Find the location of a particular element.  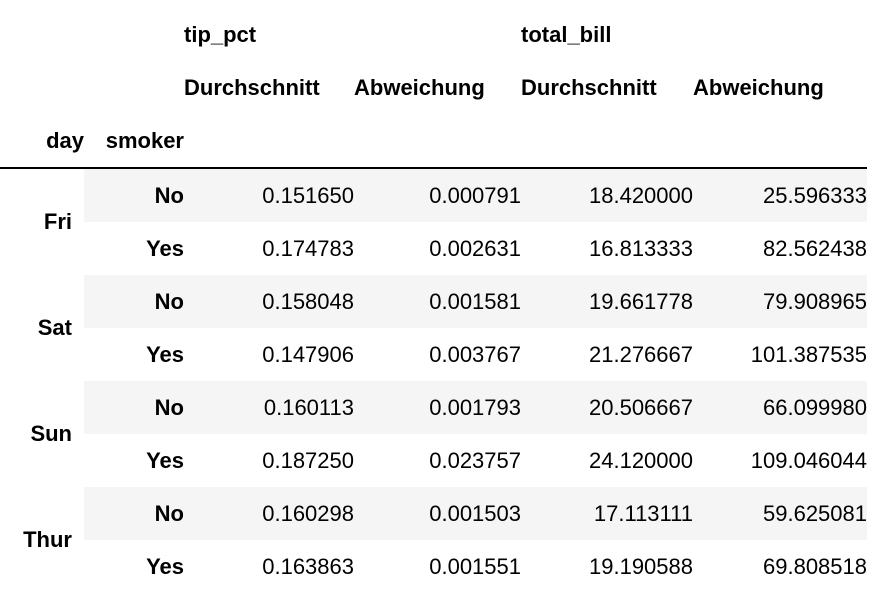

row-label-day: Thur is located at coordinates (42, 540).